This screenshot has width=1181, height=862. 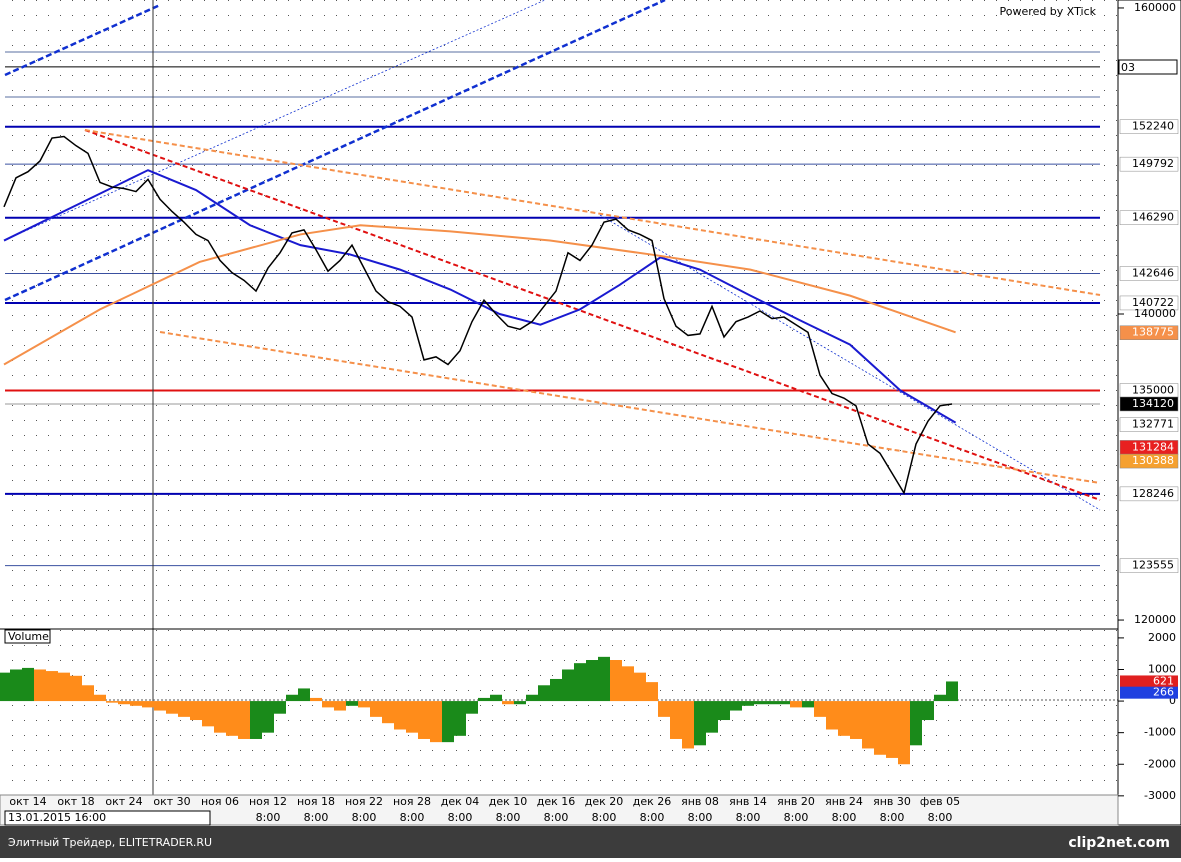 I want to click on y-tick-label: 160000, so click(x=1155, y=7).